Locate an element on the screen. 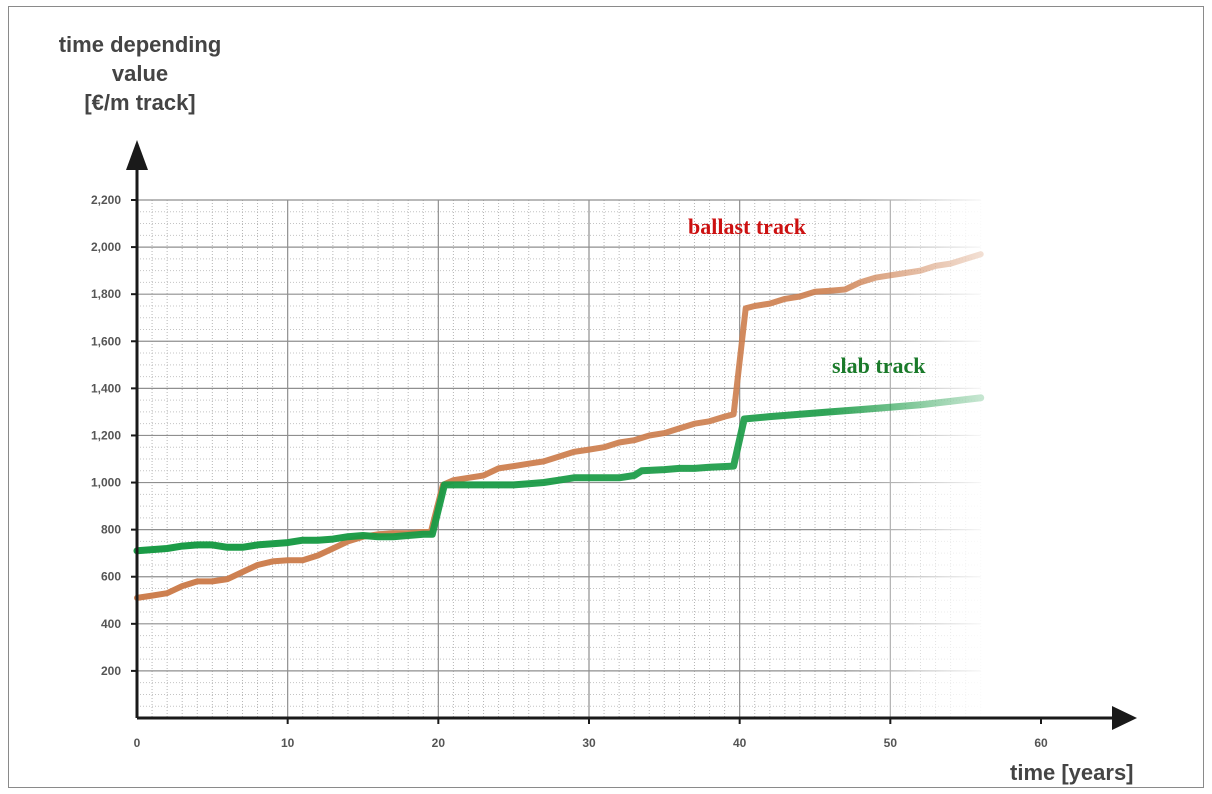 The width and height of the screenshot is (1212, 794). y-tick-label: 200 is located at coordinates (111, 671).